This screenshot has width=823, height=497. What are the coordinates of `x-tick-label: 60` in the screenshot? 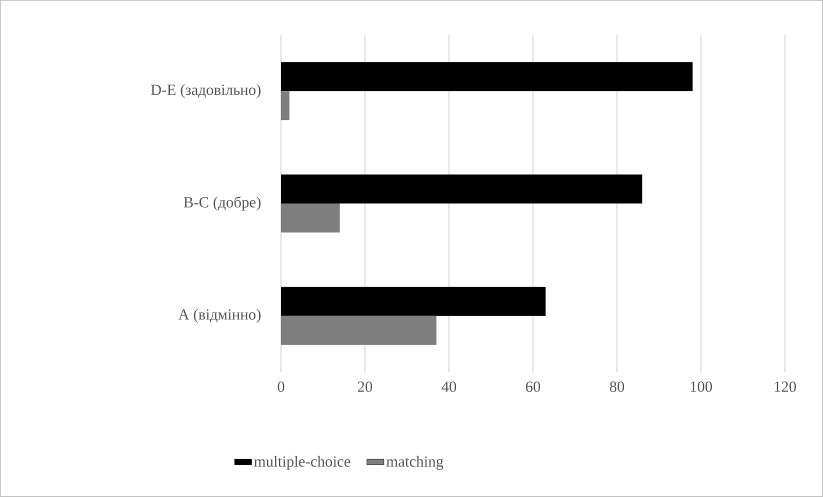 It's located at (533, 387).